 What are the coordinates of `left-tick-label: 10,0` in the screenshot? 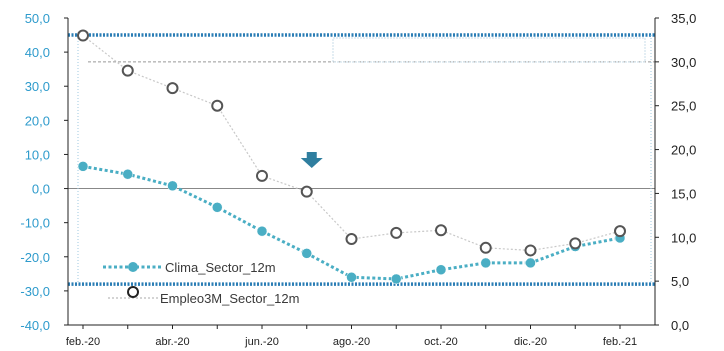 It's located at (37, 154).